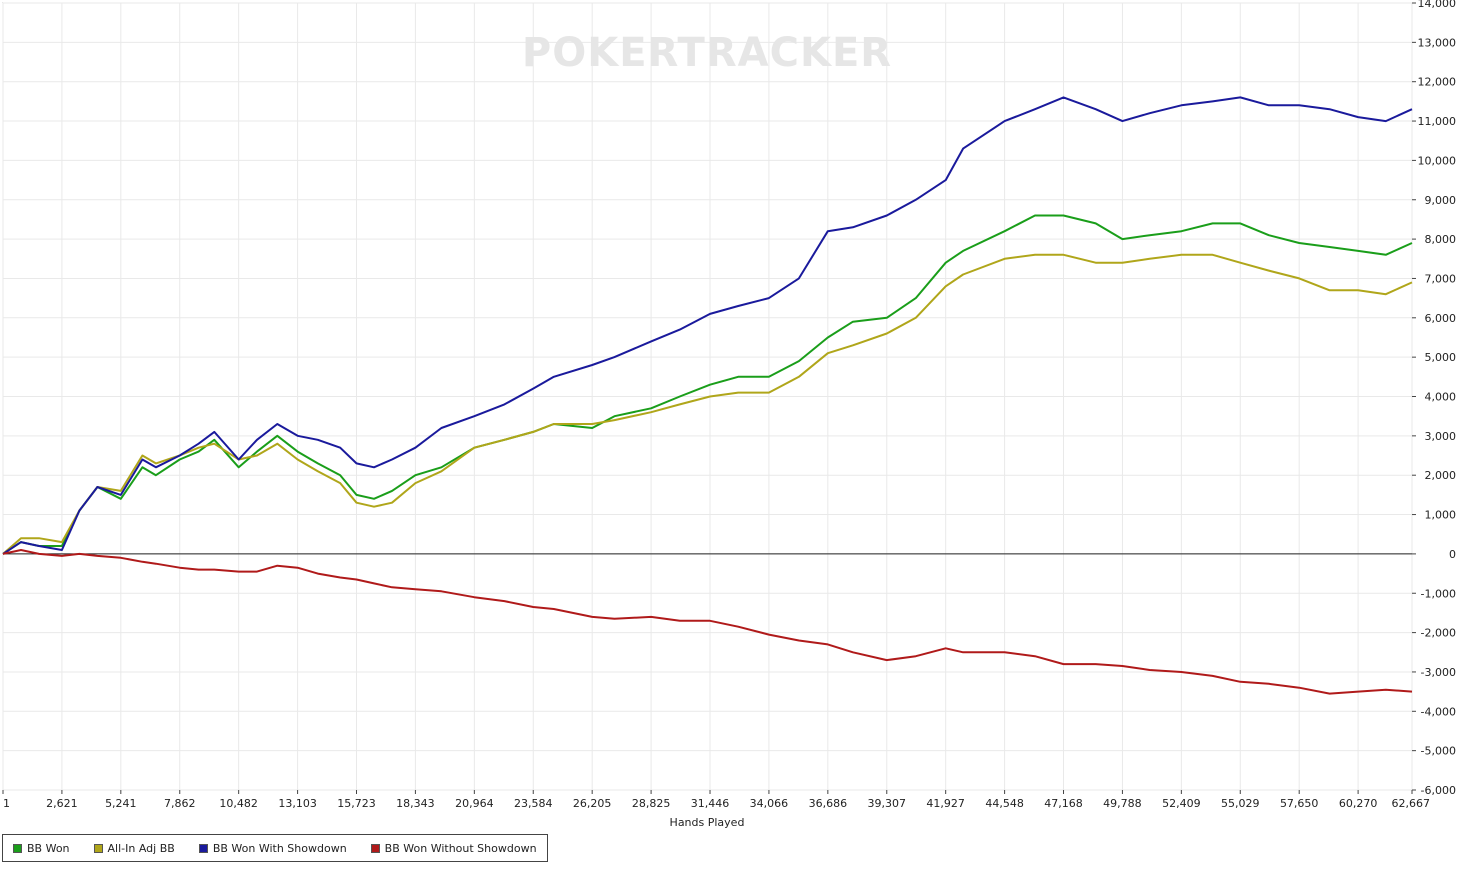 Image resolution: width=1470 pixels, height=870 pixels. Describe the element at coordinates (1437, 160) in the screenshot. I see `y-tick-label: 10,000` at that location.